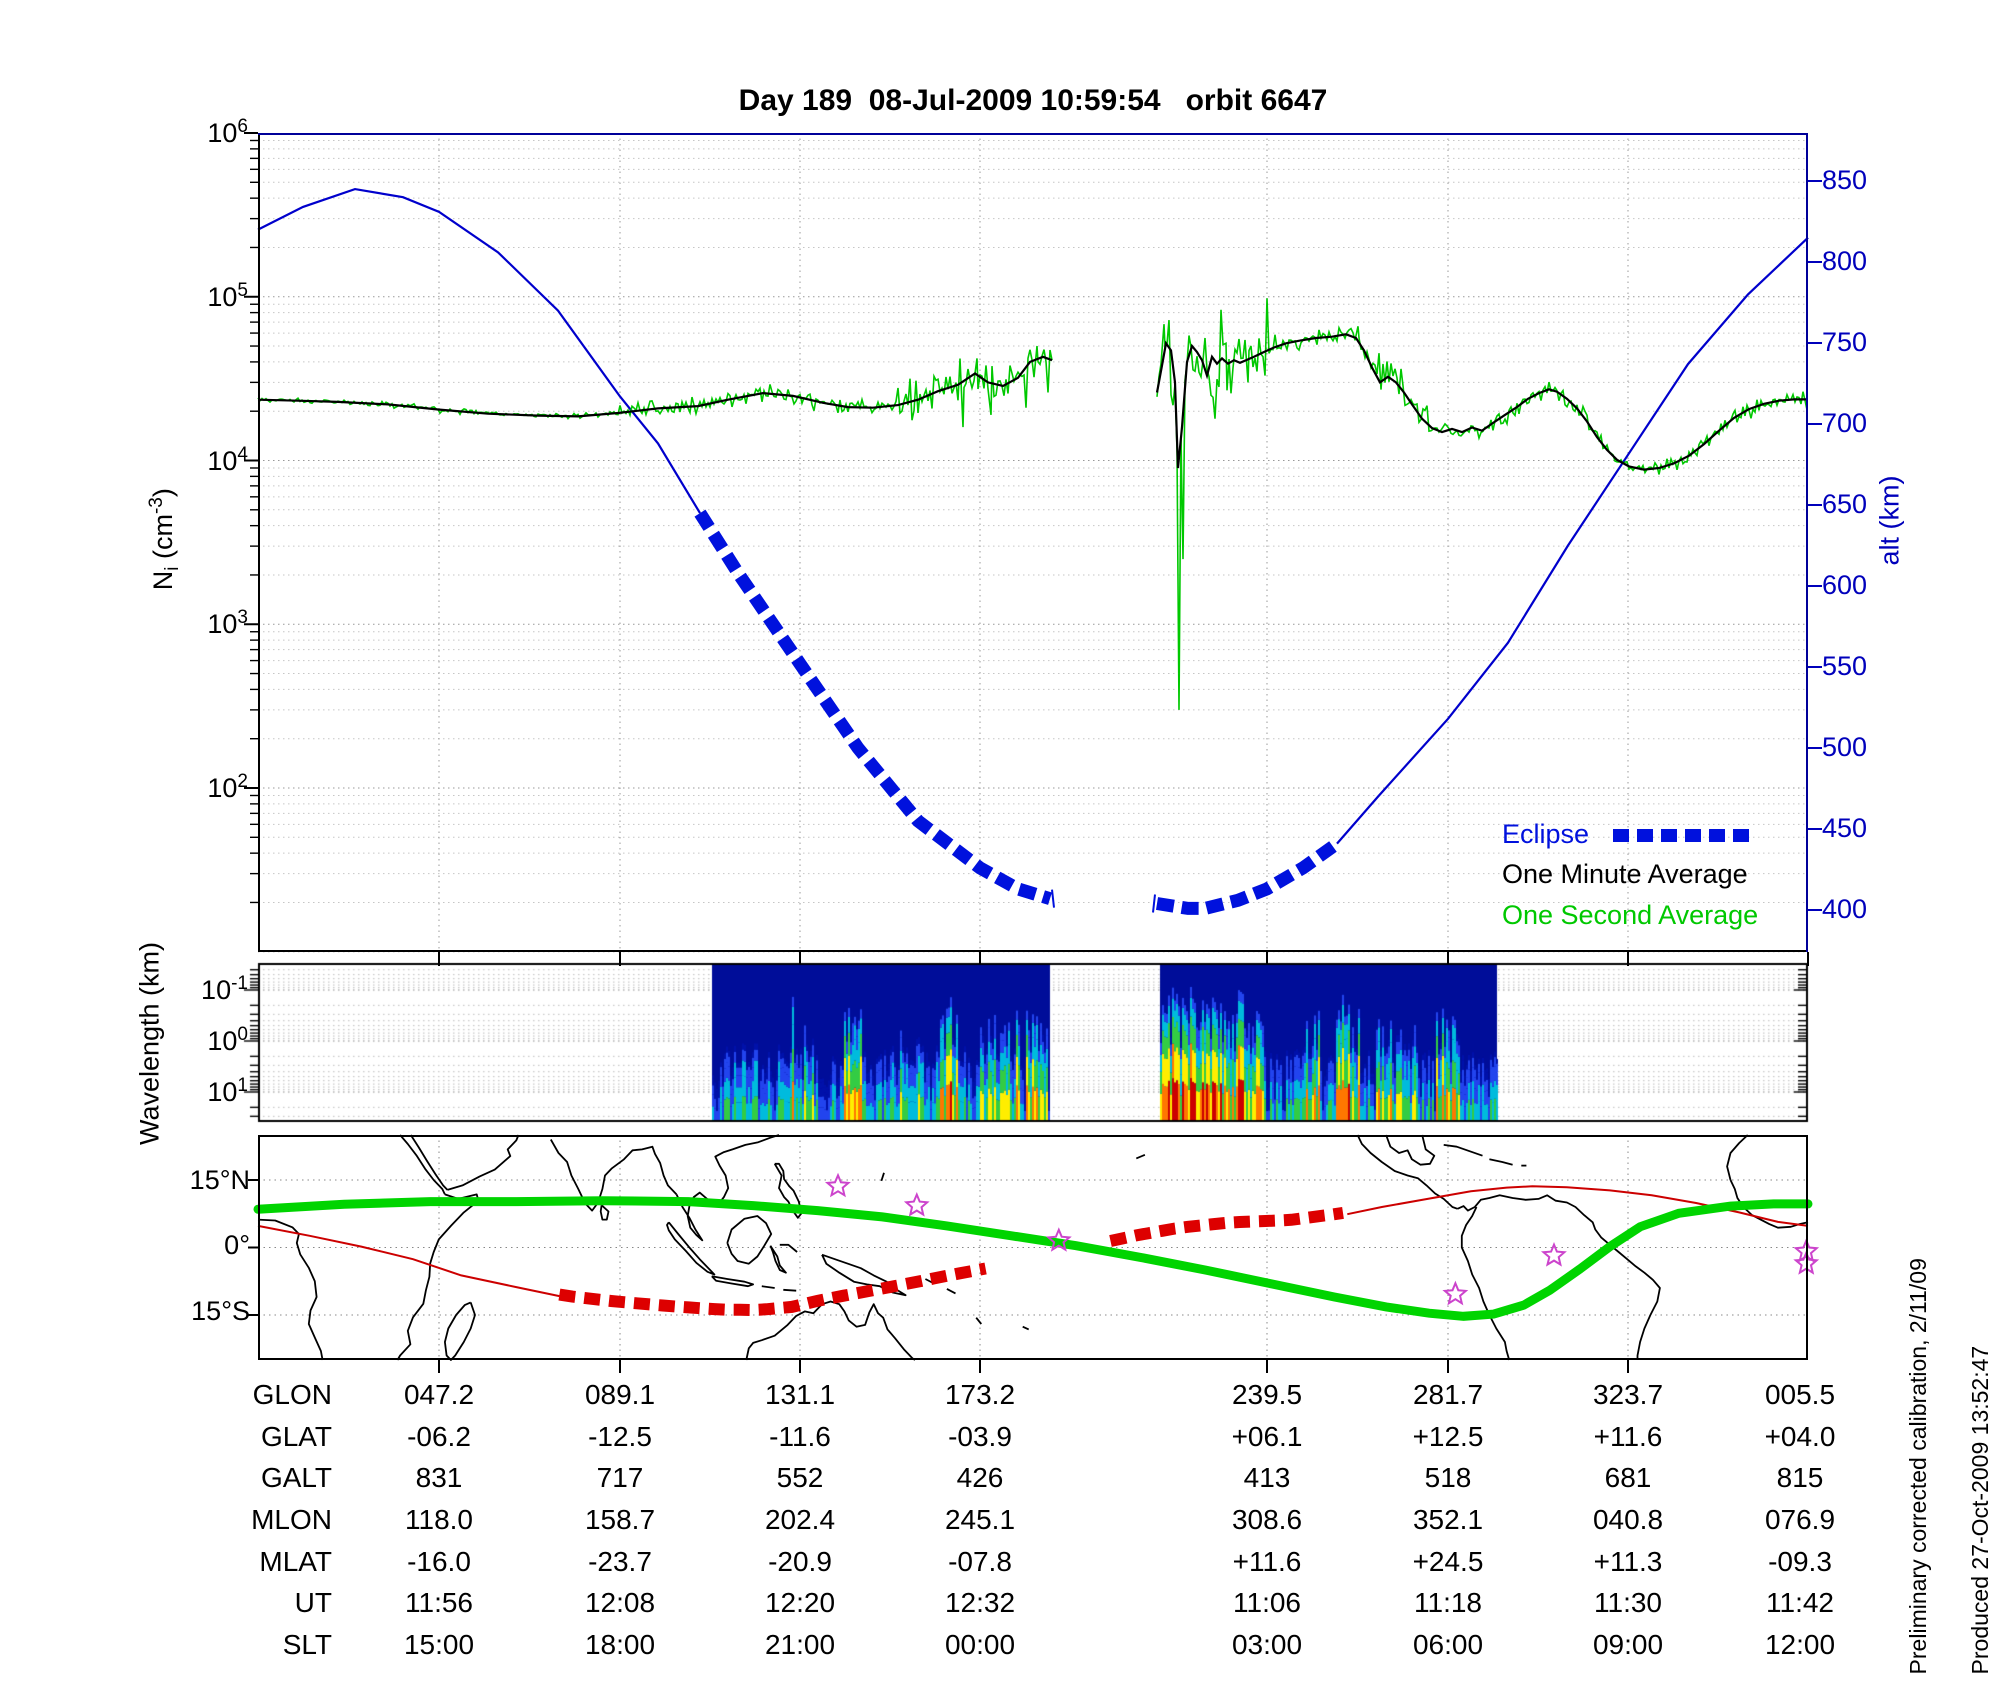  Describe the element at coordinates (295, 1561) in the screenshot. I see `table-row-label-MLAT: MLAT` at that location.